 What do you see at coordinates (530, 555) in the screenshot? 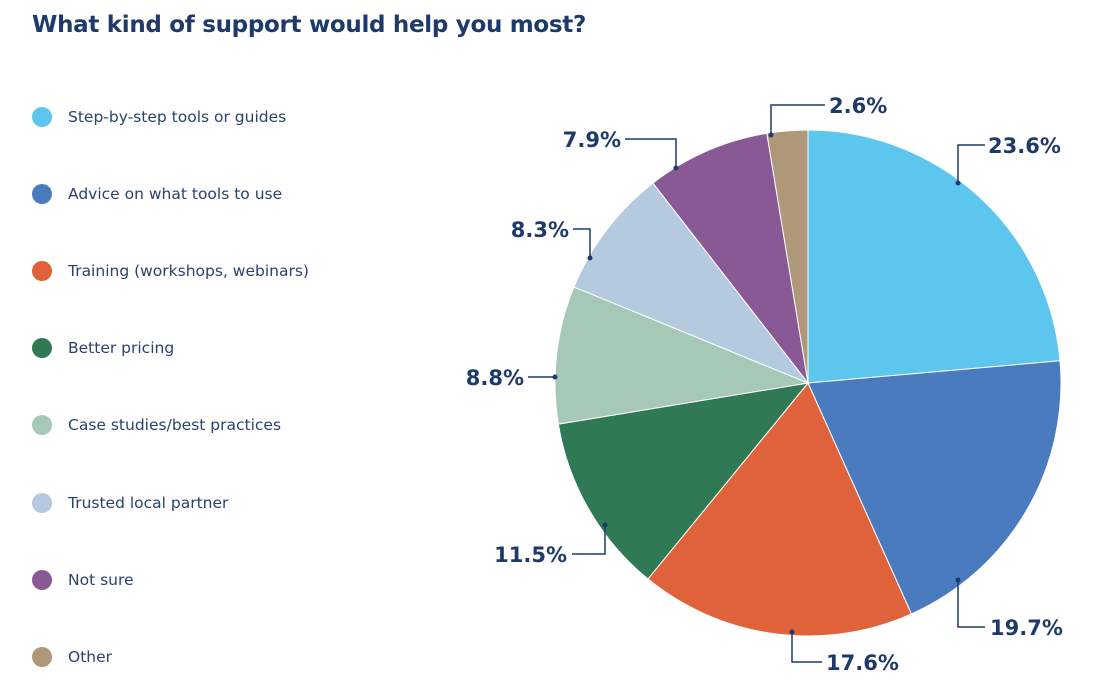
I see `data-label: 11.5%` at bounding box center [530, 555].